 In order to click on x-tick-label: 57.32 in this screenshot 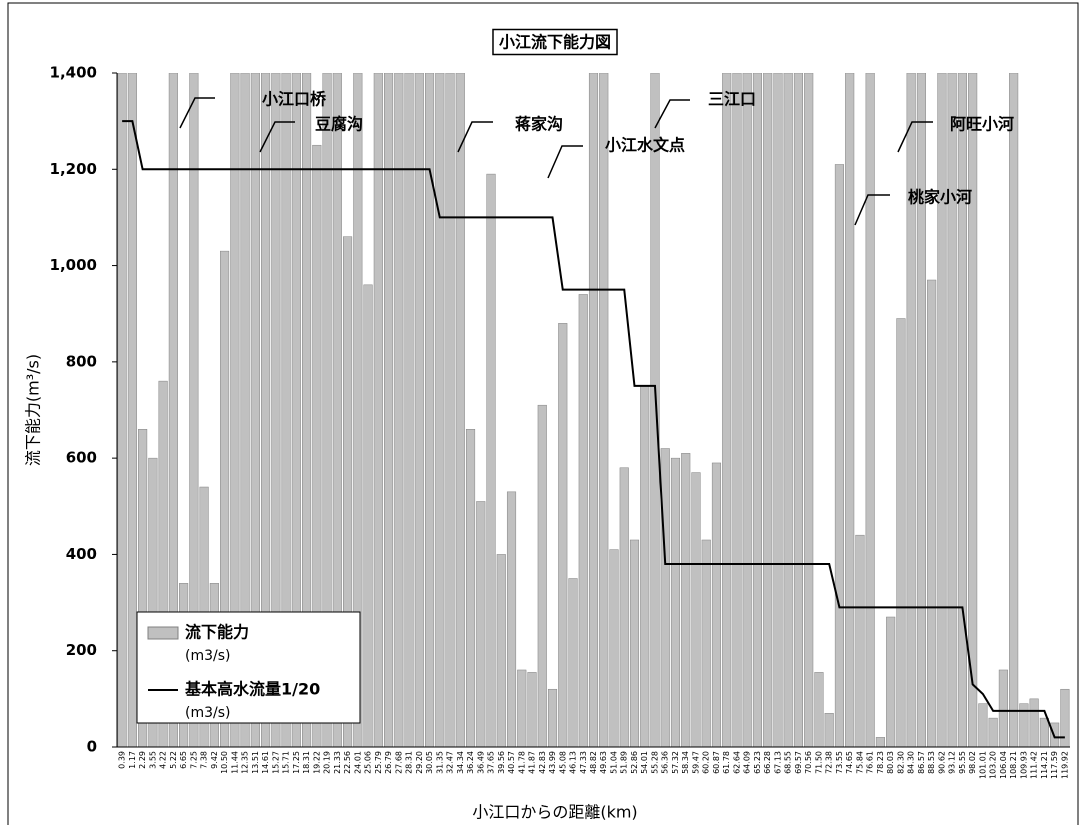, I will do `click(675, 762)`.